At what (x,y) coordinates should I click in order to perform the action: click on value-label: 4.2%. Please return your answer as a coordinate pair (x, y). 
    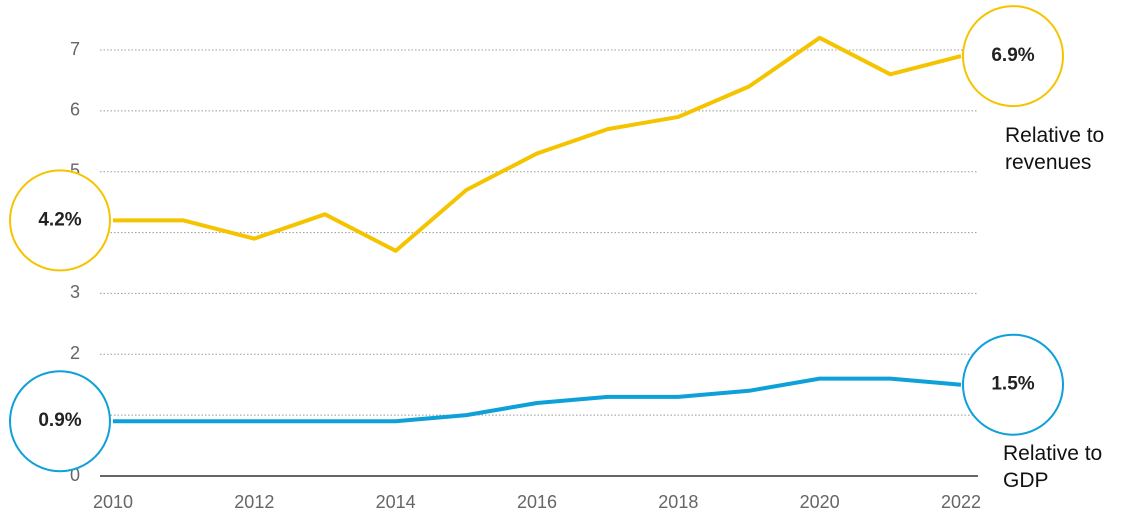
    Looking at the image, I should click on (59, 219).